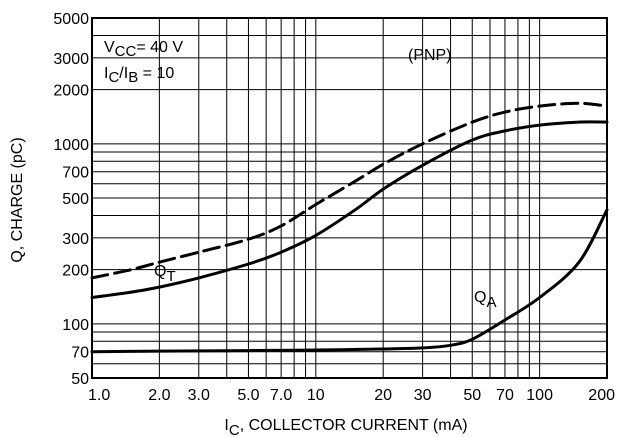  What do you see at coordinates (248, 395) in the screenshot?
I see `x-tick-label: 5.0` at bounding box center [248, 395].